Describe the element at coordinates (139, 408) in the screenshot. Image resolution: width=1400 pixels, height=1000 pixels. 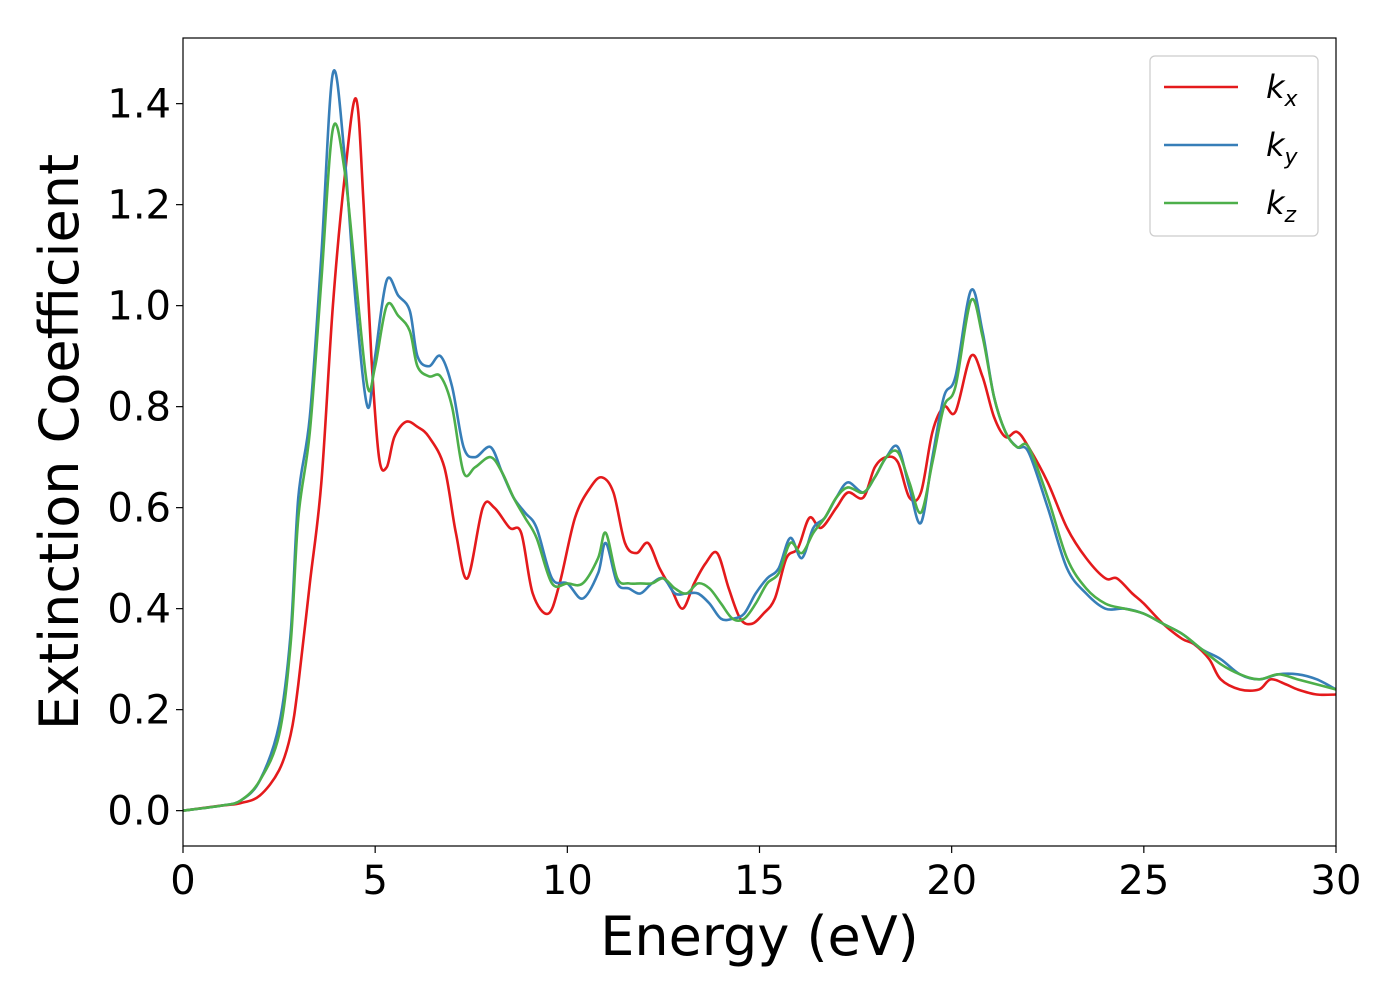
I see `y-tick-label: 0.8` at that location.